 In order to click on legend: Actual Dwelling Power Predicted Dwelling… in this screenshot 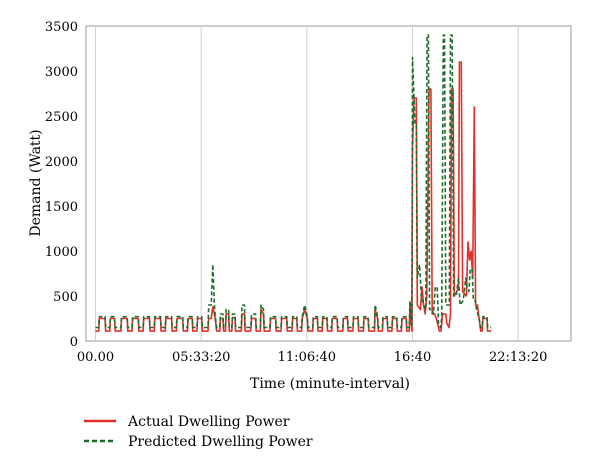, I will do `click(198, 432)`.